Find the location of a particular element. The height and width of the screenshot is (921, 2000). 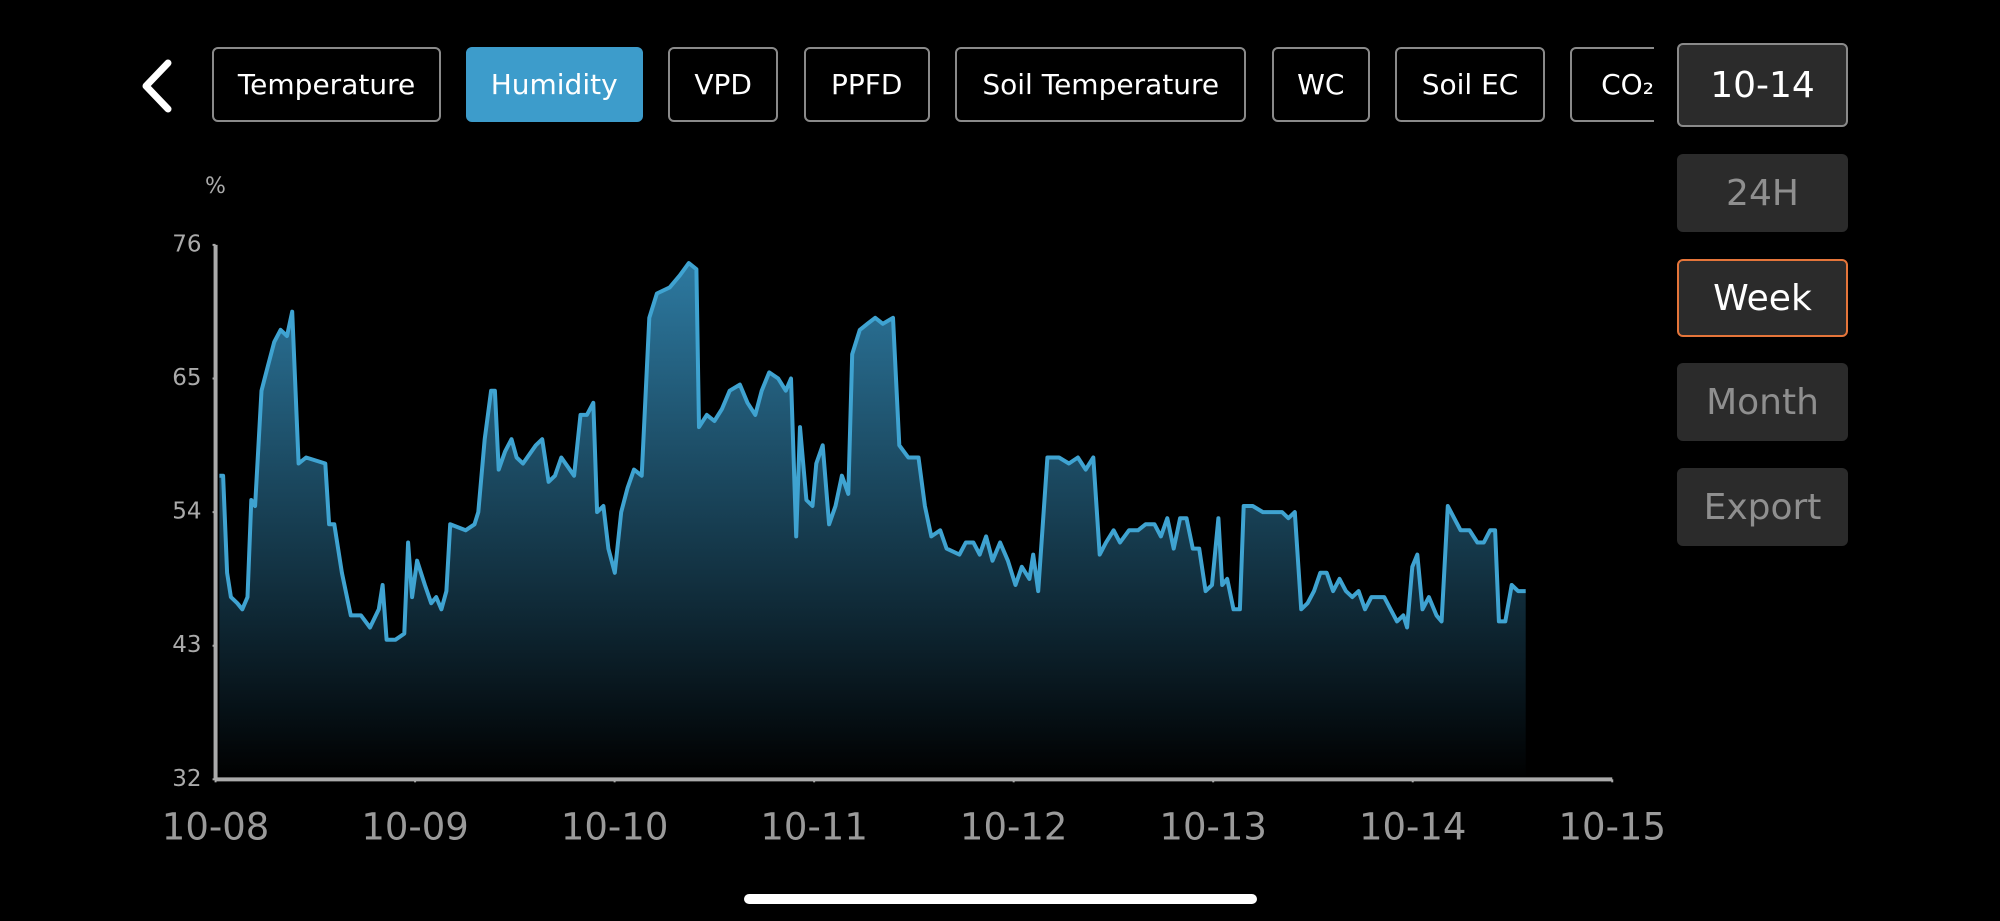

range-button: Export is located at coordinates (1762, 507).